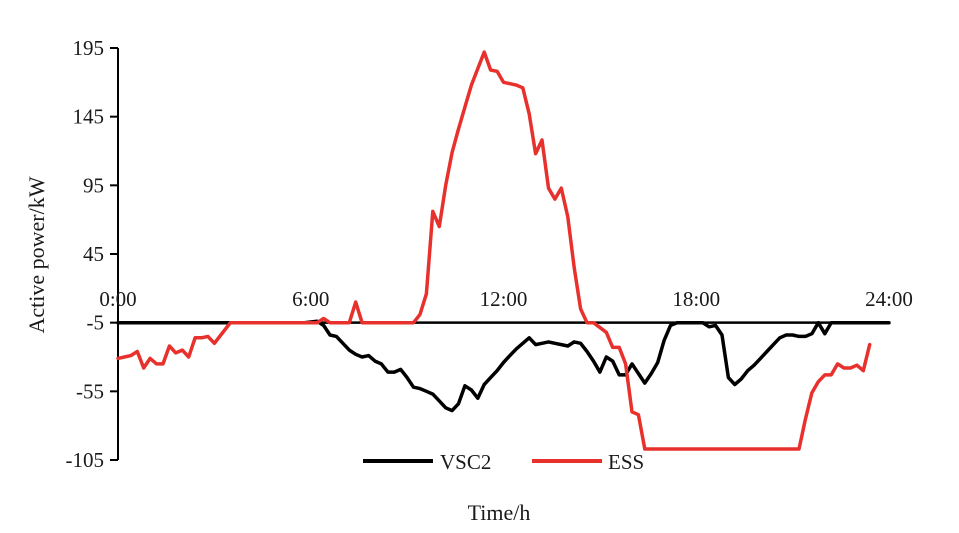 The image size is (959, 533). I want to click on y-tick-label: 95, so click(93, 185).